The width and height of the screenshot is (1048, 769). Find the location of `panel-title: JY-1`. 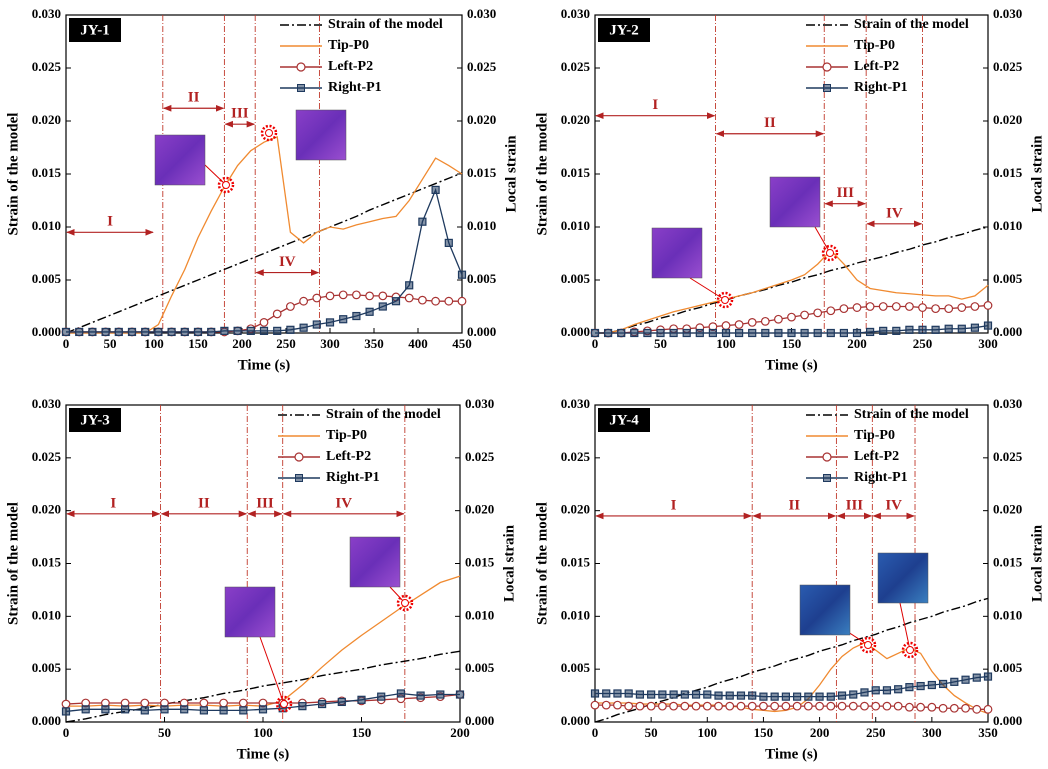

panel-title: JY-1 is located at coordinates (94, 30).